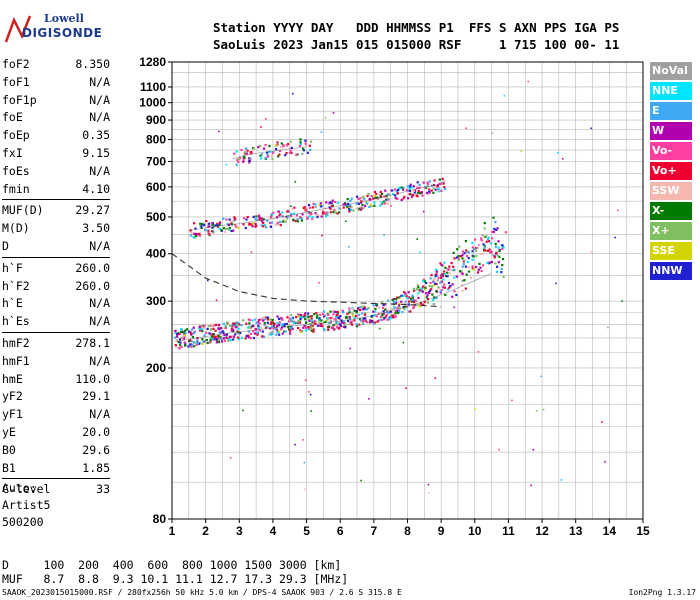 The height and width of the screenshot is (600, 700). What do you see at coordinates (103, 489) in the screenshot?
I see `param-value: 33` at bounding box center [103, 489].